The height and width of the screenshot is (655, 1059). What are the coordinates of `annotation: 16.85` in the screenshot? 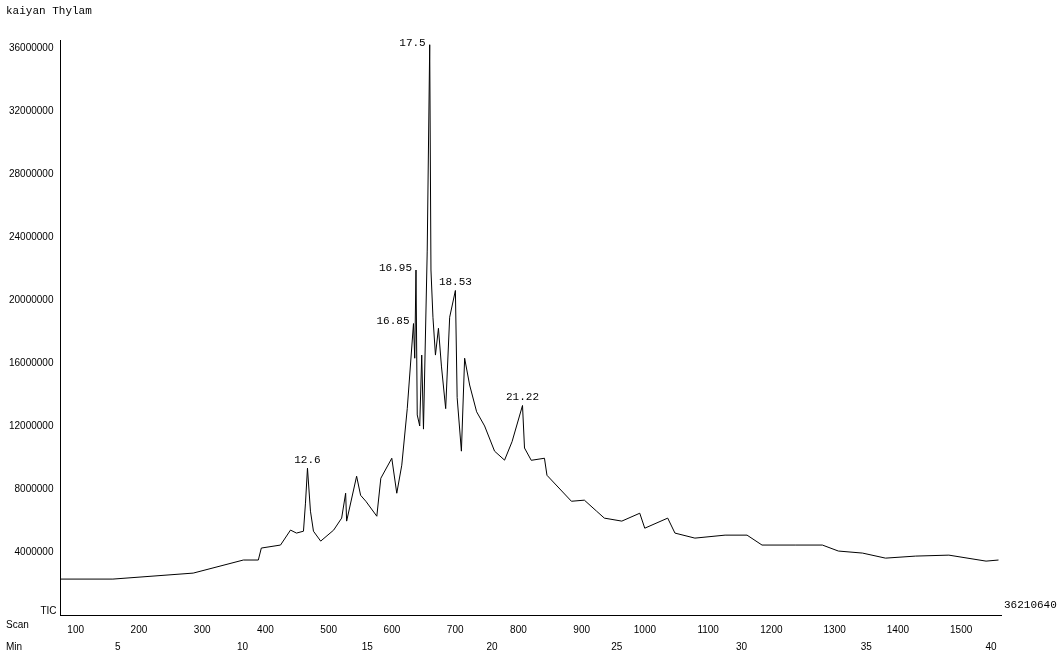 It's located at (393, 321).